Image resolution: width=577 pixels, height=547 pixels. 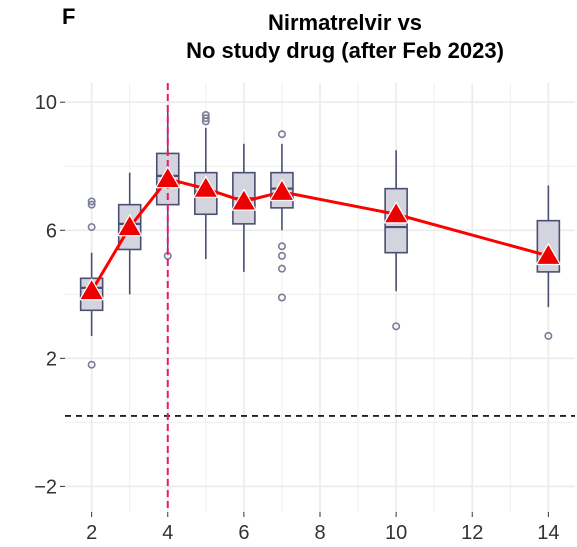 What do you see at coordinates (345, 22) in the screenshot?
I see `chart-title-line-1: Nirmatrelvir vs` at bounding box center [345, 22].